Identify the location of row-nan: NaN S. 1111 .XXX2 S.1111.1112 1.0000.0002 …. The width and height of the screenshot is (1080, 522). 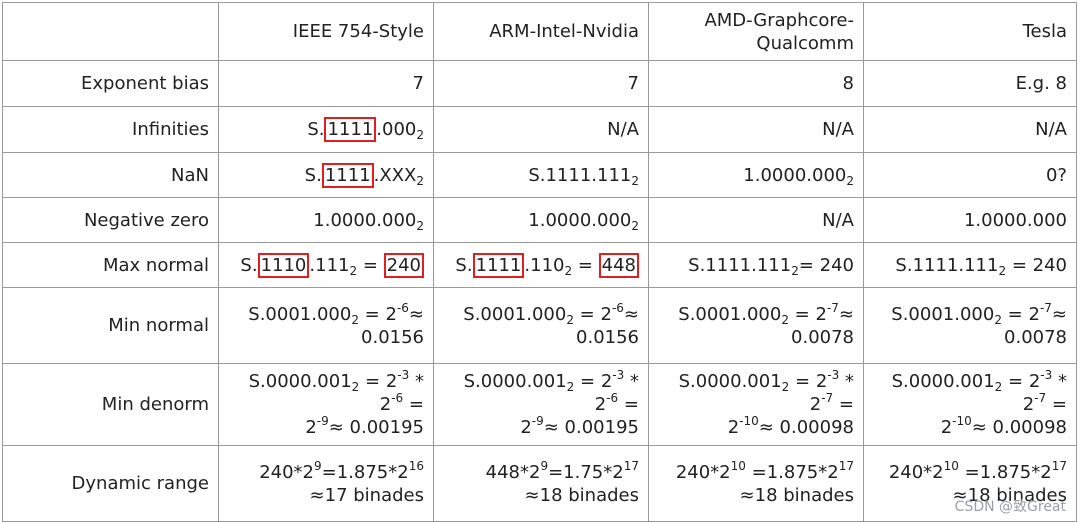
(539, 175).